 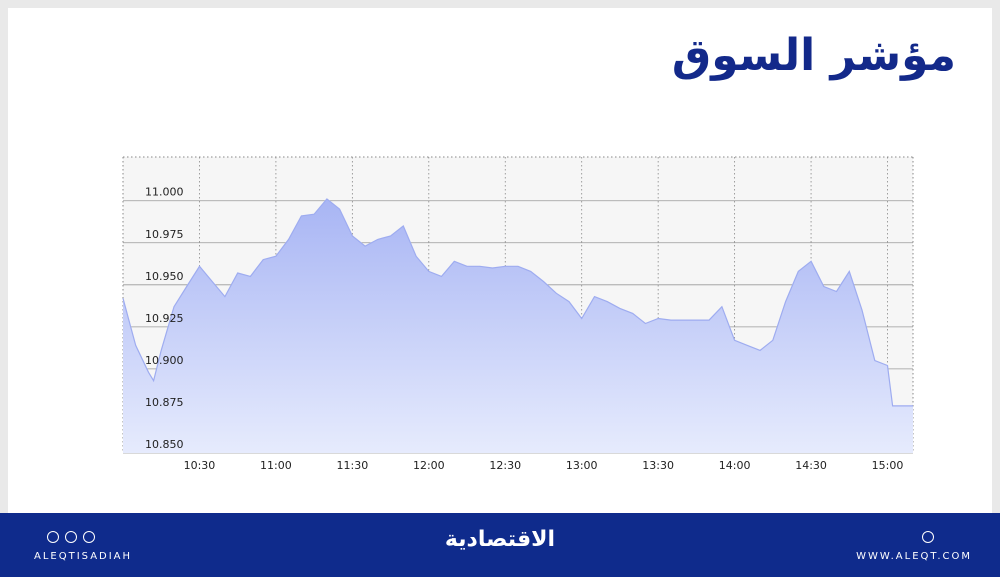 I want to click on social-handle: ALEQTISADIAH, so click(x=83, y=556).